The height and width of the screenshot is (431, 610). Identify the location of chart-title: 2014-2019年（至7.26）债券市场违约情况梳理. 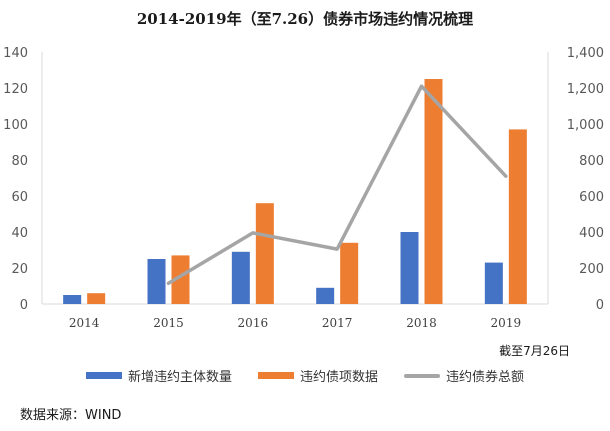
(305, 19).